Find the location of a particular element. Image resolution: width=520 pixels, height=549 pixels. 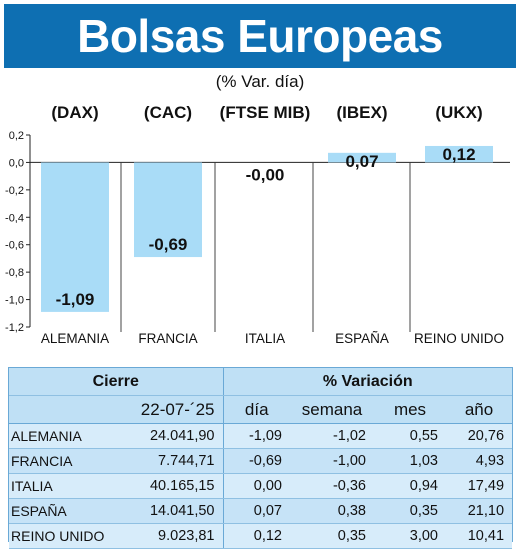

header-semana: semana is located at coordinates (332, 409).